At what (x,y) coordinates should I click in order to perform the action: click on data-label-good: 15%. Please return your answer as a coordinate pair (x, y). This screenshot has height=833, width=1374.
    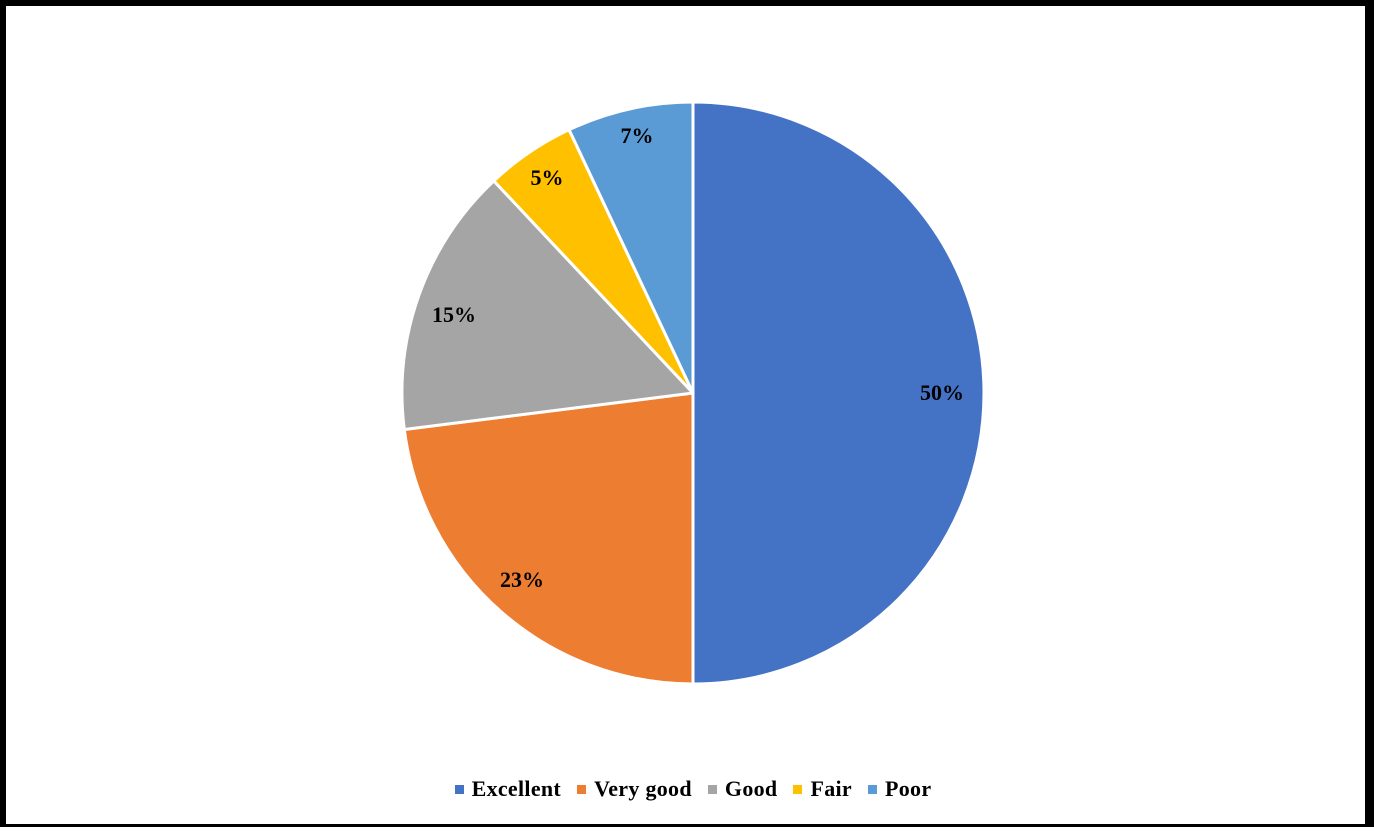
    Looking at the image, I should click on (454, 314).